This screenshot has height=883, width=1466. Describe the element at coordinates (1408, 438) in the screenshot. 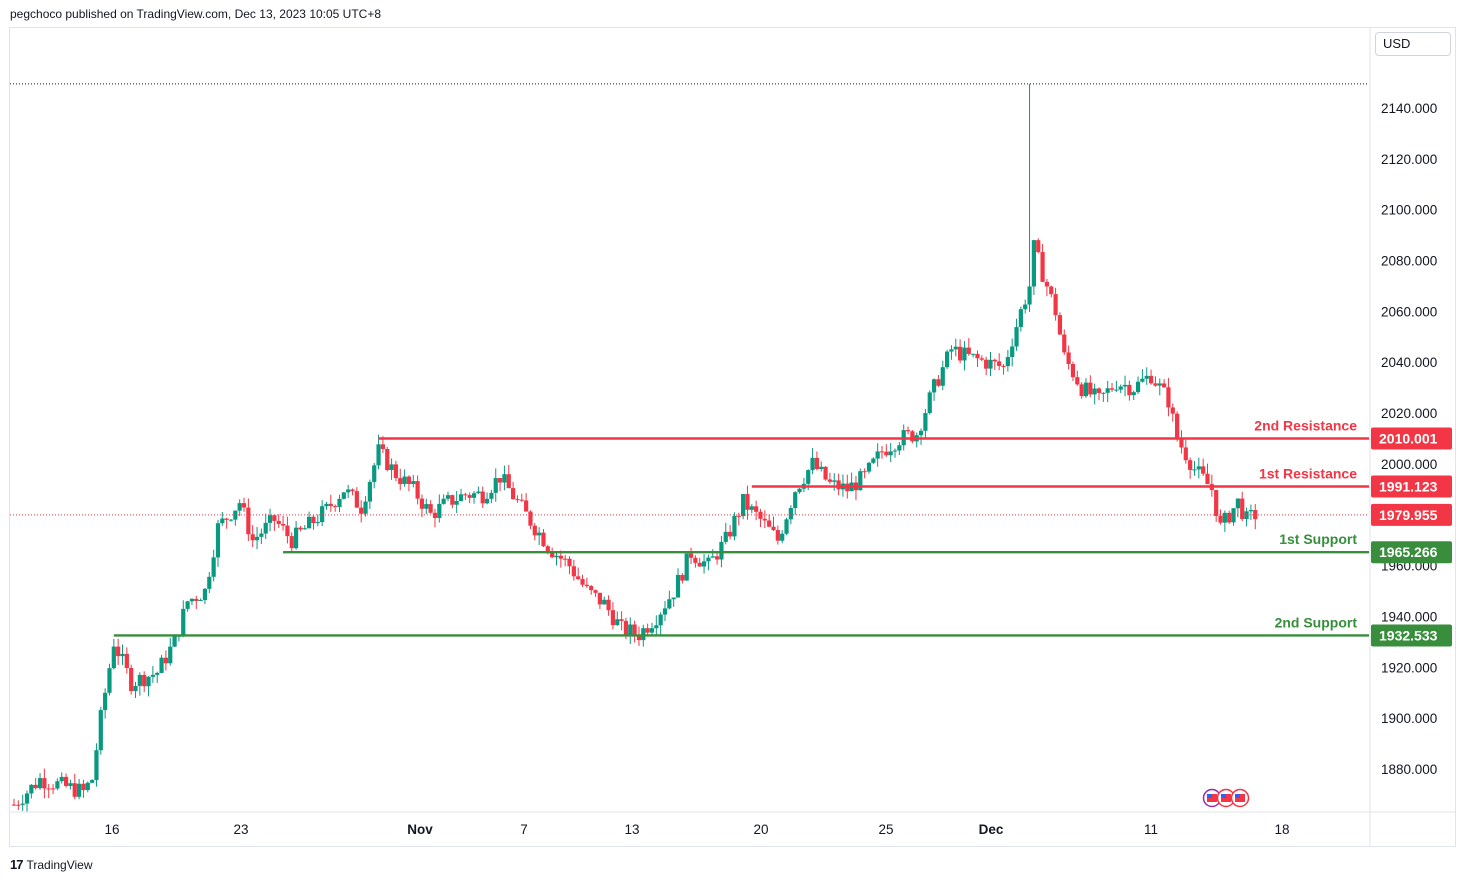

I see `level-price-badge-text: 2010.001` at that location.